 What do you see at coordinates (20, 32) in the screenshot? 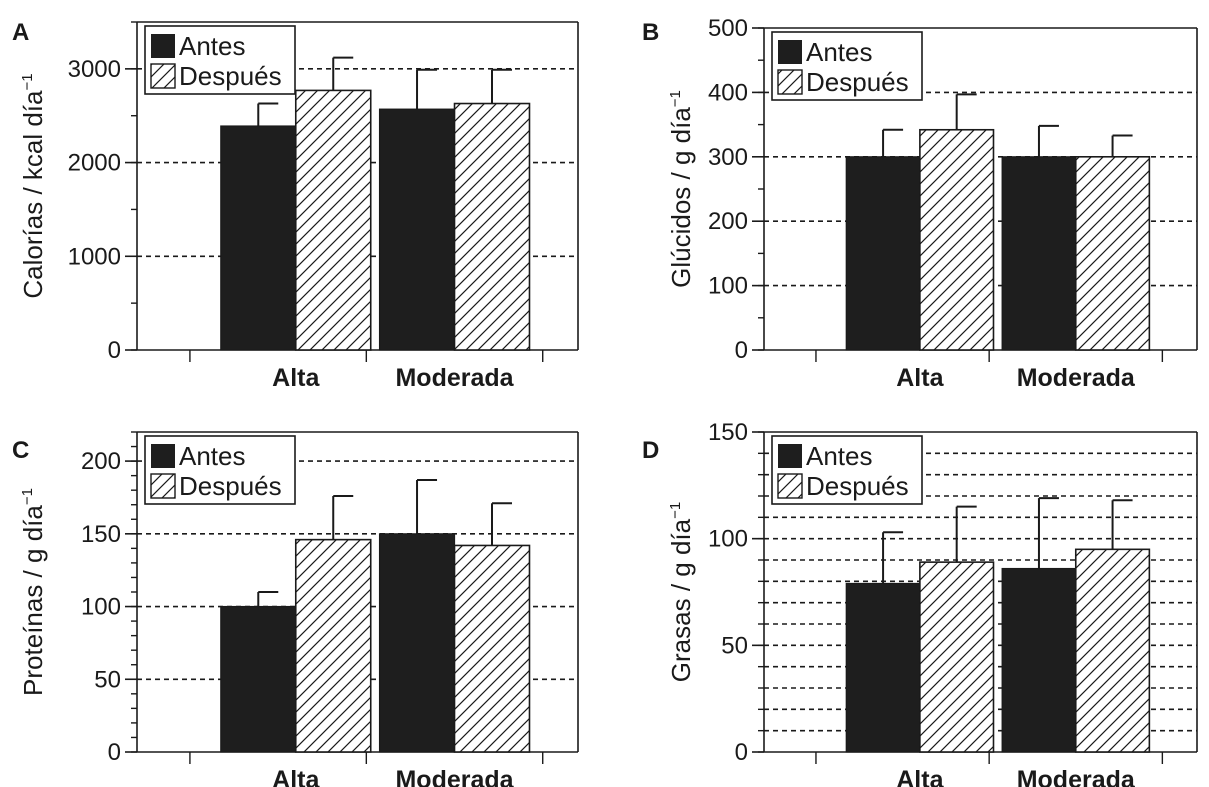
I see `panel-letter: A` at bounding box center [20, 32].